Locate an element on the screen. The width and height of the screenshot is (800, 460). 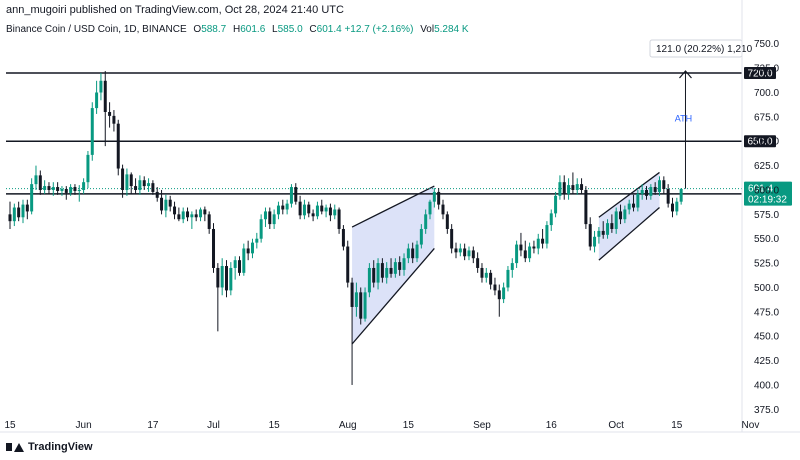
close-value: 601.4 is located at coordinates (329, 29).